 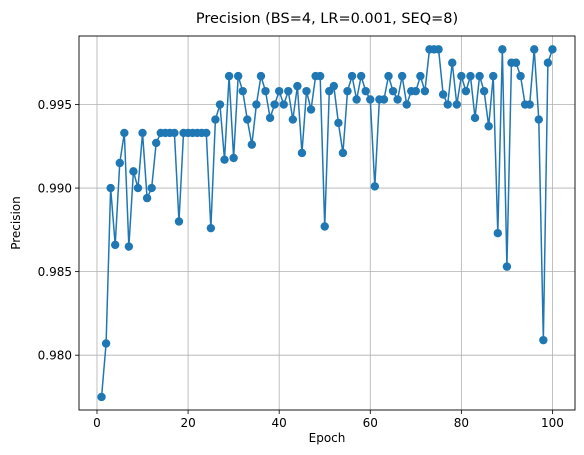 What do you see at coordinates (97, 423) in the screenshot?
I see `x-tick-label: 0` at bounding box center [97, 423].